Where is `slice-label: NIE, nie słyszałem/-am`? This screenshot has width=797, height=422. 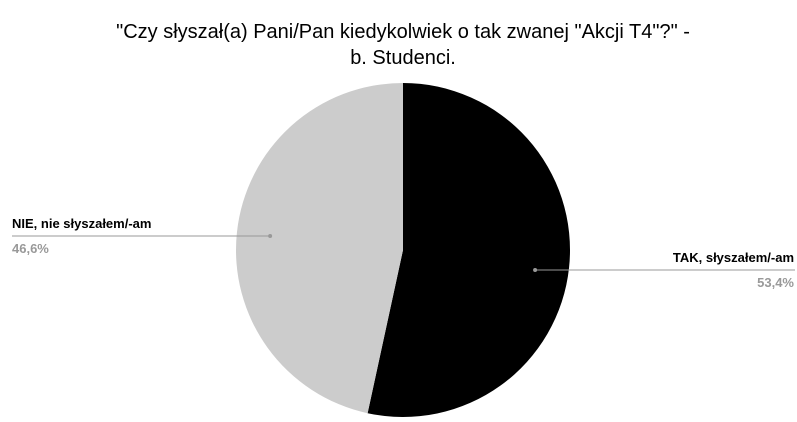 slice-label: NIE, nie słyszałem/-am is located at coordinates (81, 223).